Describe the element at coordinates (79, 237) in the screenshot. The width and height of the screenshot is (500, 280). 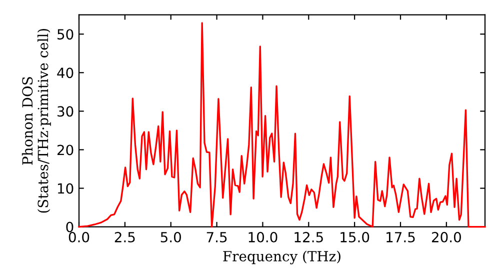
I see `x-tick-label: 0.0` at that location.